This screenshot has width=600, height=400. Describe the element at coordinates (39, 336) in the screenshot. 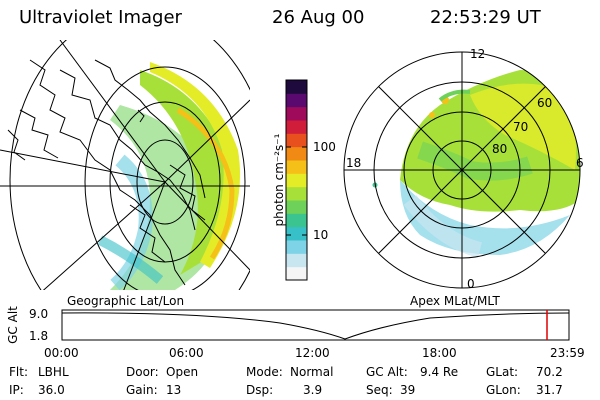

I see `timeline-ytick-low: 1.8` at that location.